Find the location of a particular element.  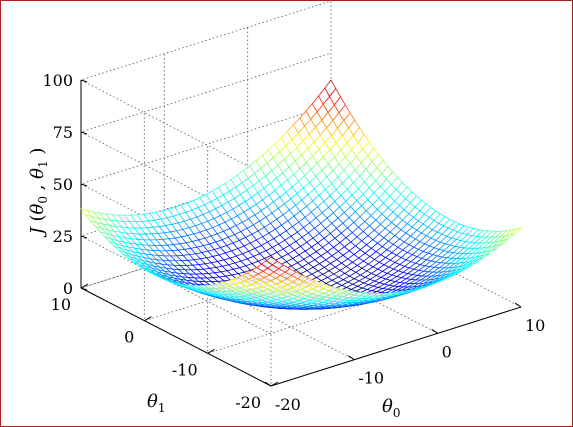

y-axis-line is located at coordinates (176, 337).